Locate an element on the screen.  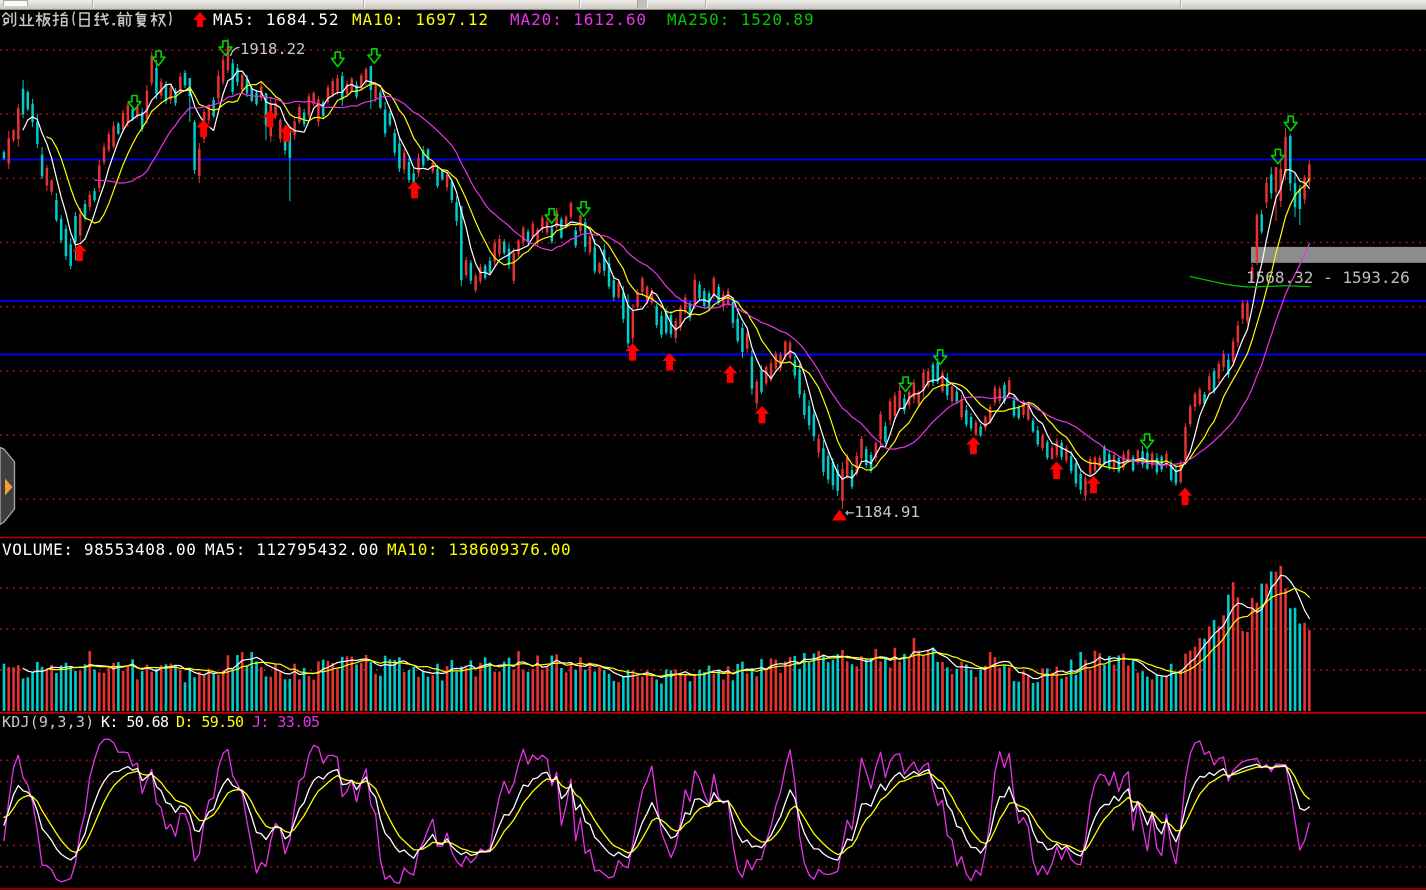
toolbar-active-tab is located at coordinates (15, 3).